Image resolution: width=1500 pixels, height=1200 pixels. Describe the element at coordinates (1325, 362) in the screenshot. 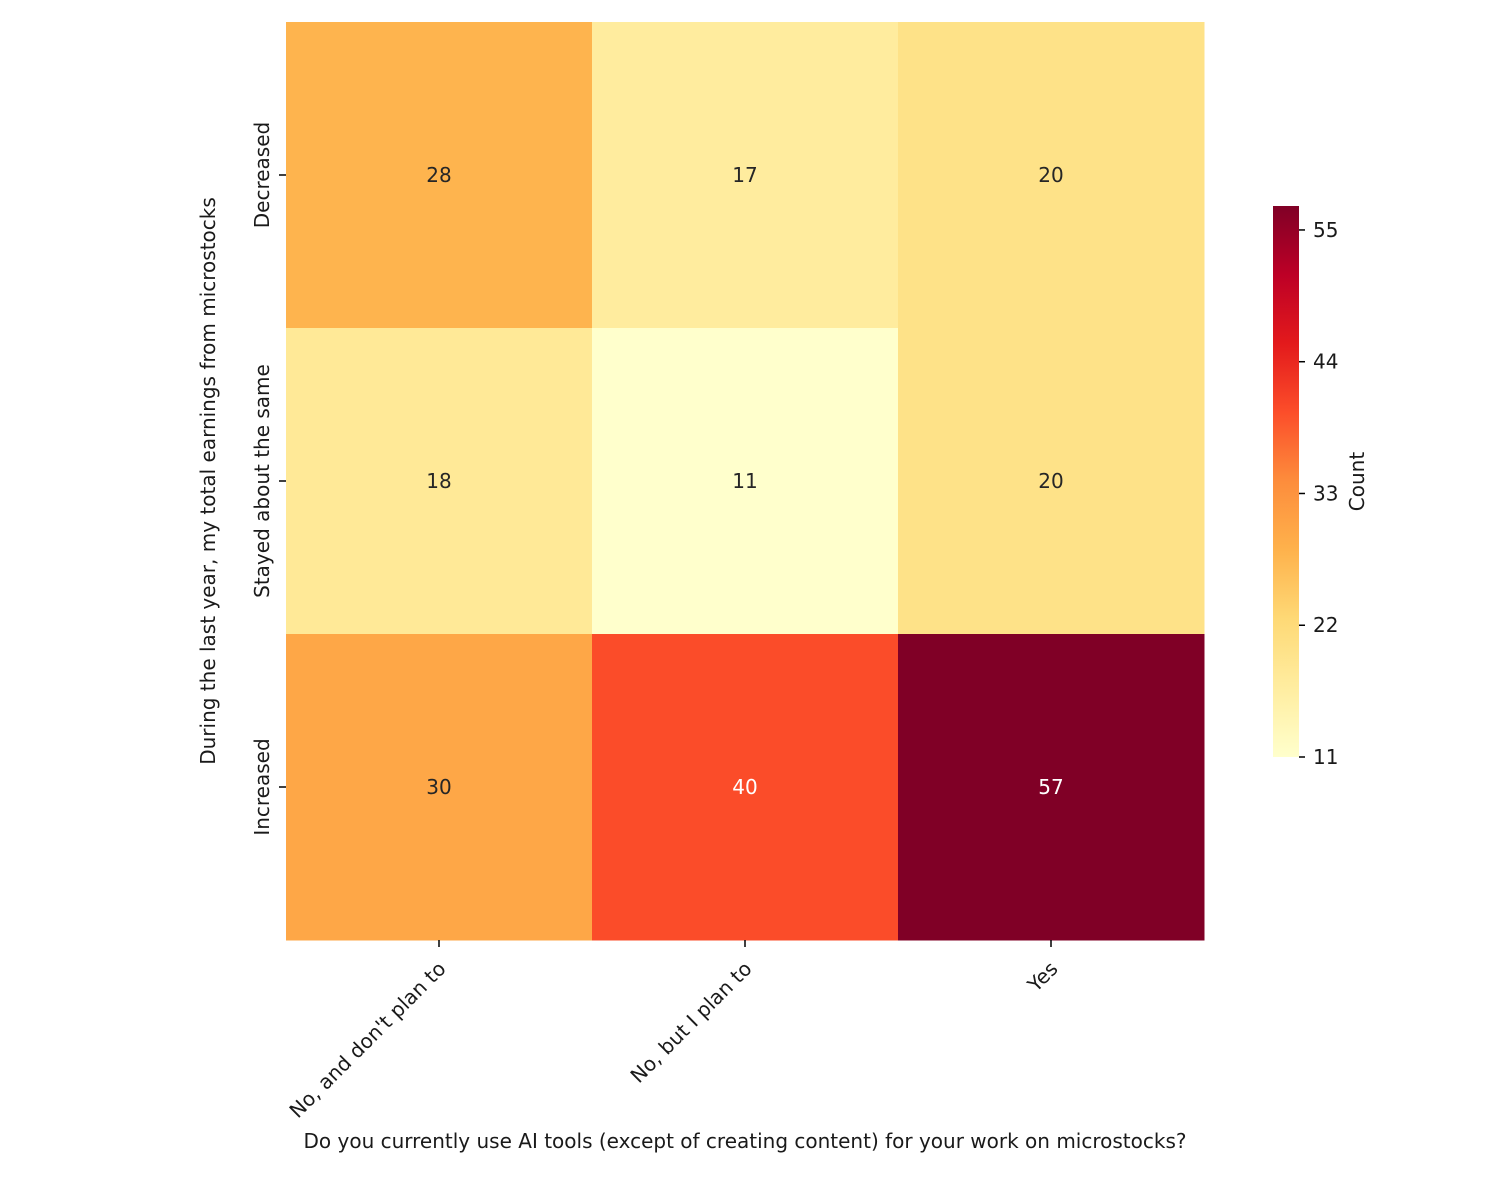

I see `colorbar-tick-label: 44` at that location.